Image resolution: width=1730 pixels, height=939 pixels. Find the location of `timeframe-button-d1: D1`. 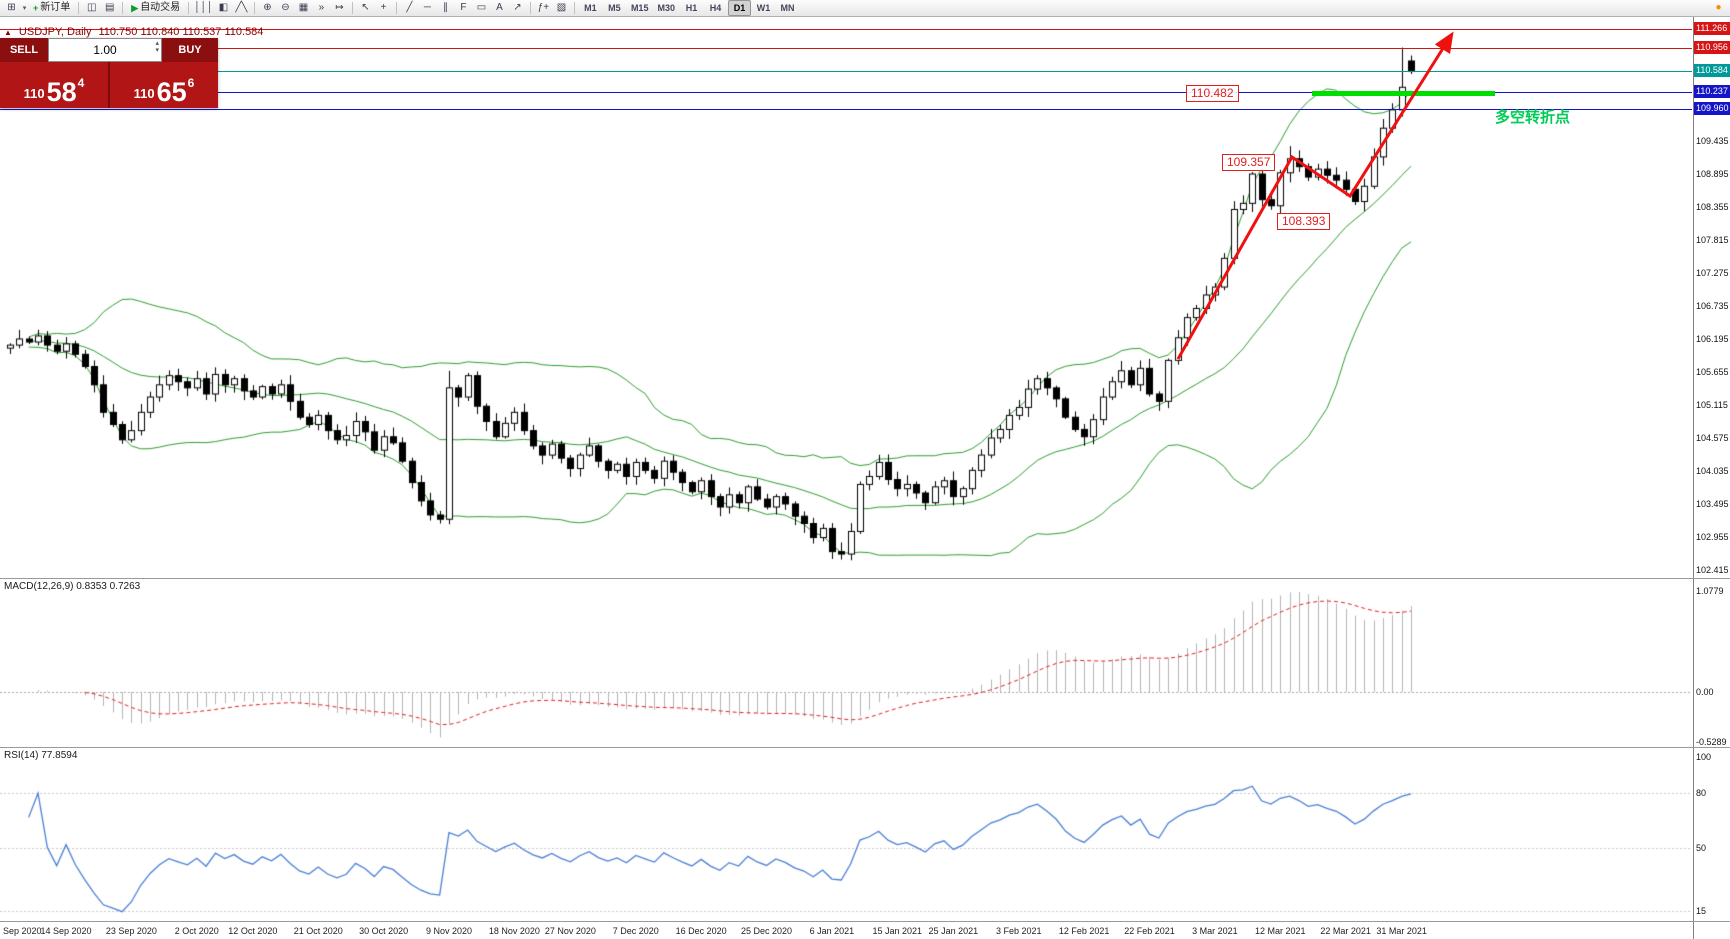

timeframe-button-d1: D1 is located at coordinates (739, 8).